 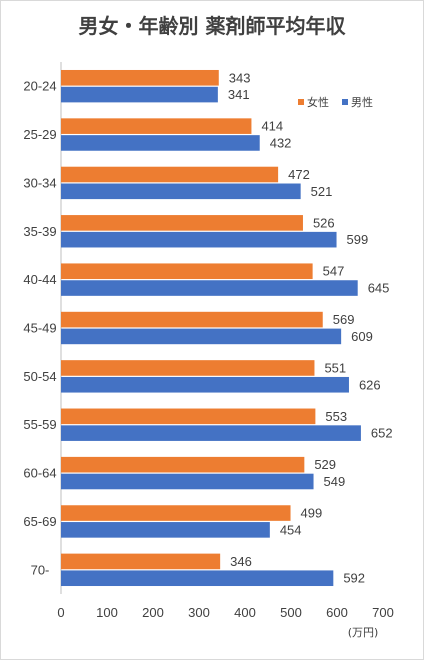 I want to click on data-label: 454, so click(x=291, y=529).